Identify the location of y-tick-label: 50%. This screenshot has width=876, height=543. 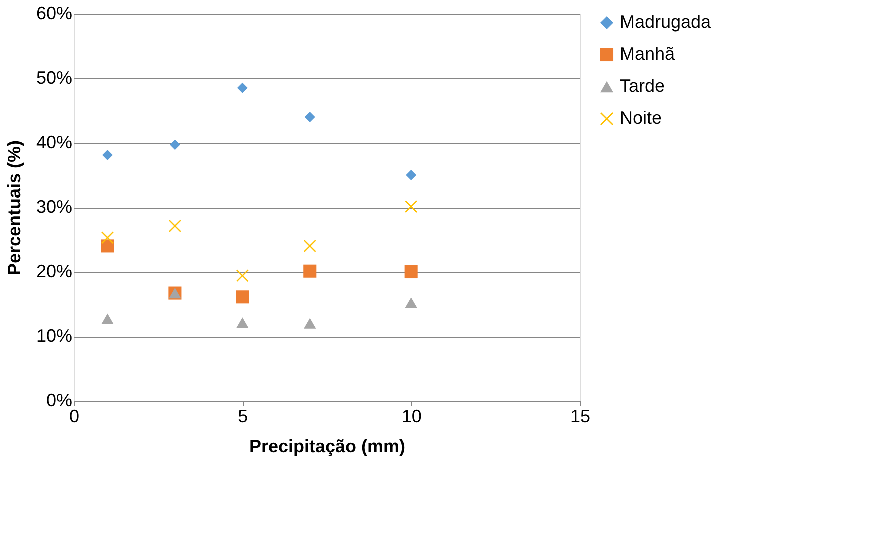
(54, 78).